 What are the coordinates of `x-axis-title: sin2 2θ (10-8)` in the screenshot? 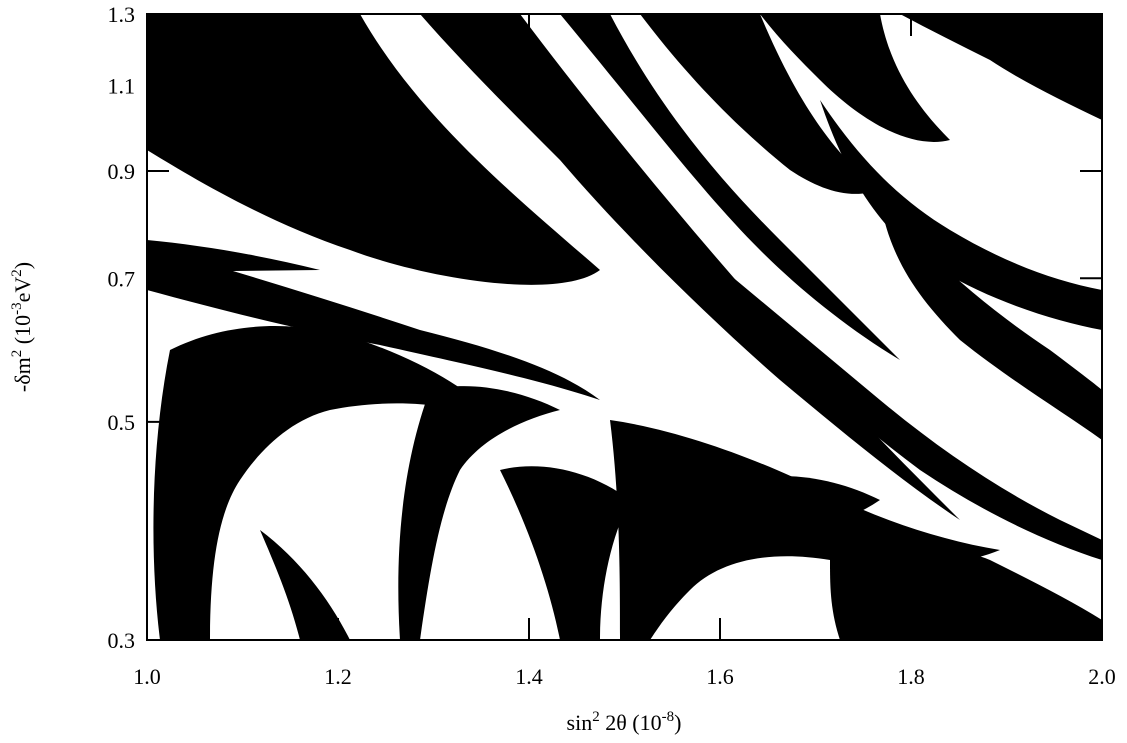 It's located at (624, 722).